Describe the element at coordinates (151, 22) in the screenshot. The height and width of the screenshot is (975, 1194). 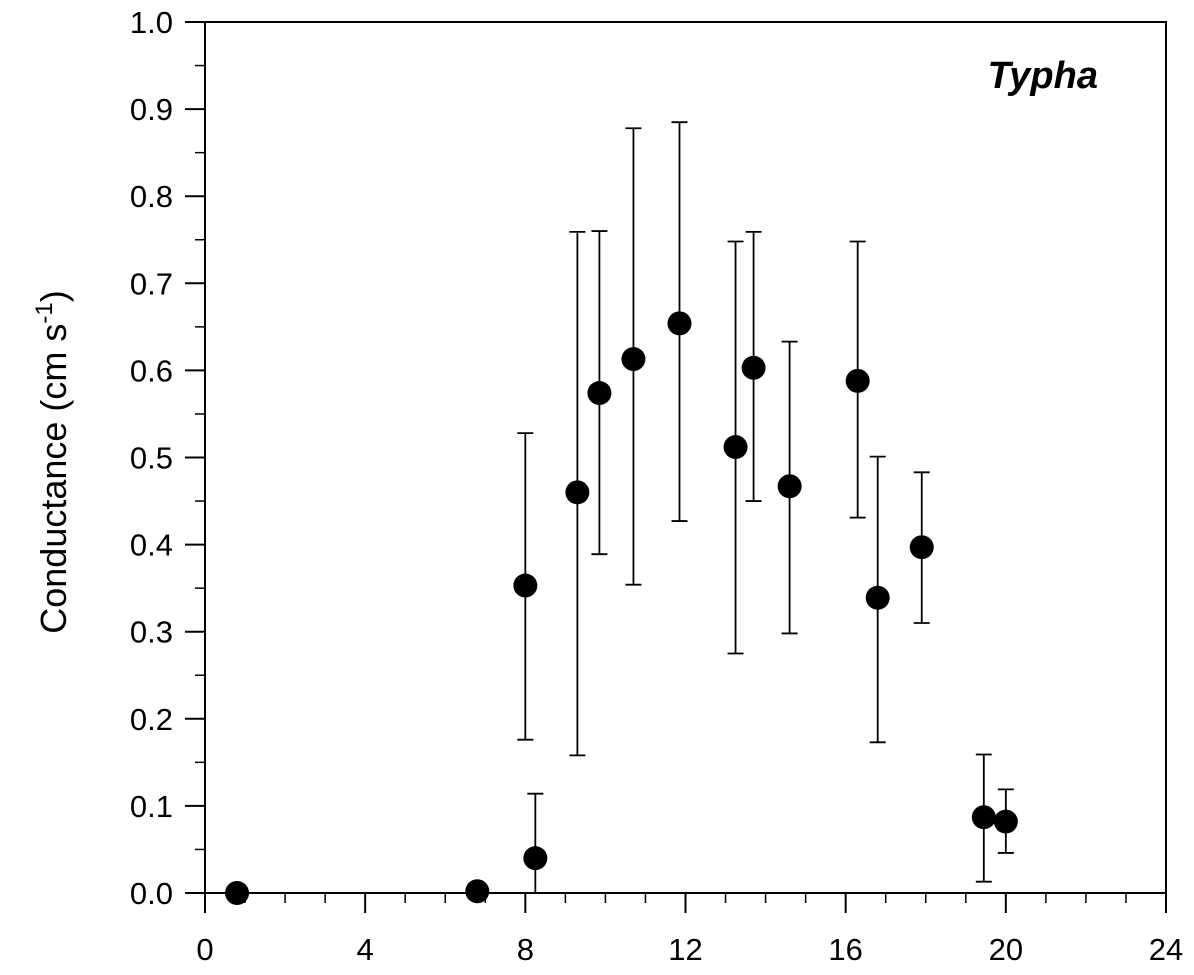
I see `y-tick-label: 1.0` at that location.